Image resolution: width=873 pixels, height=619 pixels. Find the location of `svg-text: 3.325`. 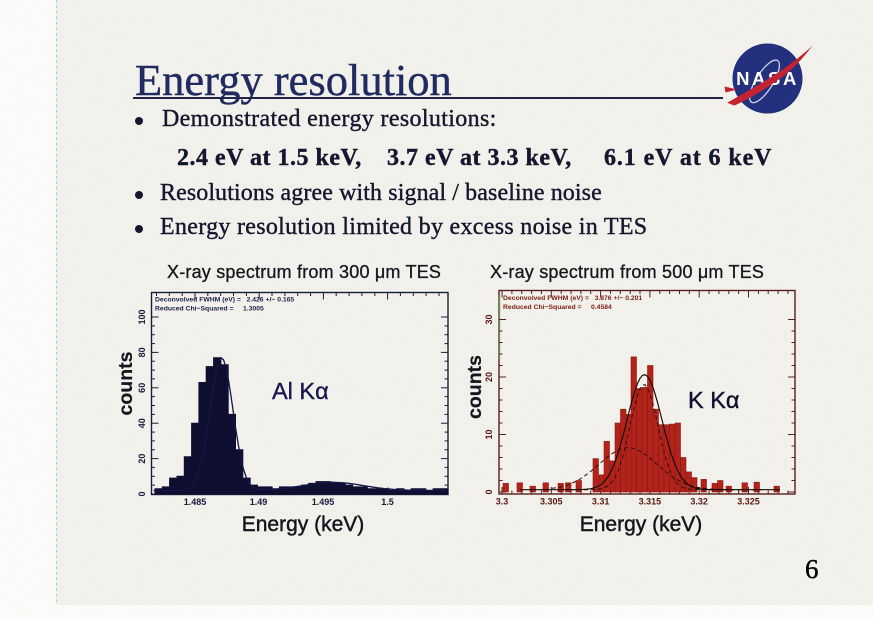

svg-text: 3.325 is located at coordinates (748, 502).